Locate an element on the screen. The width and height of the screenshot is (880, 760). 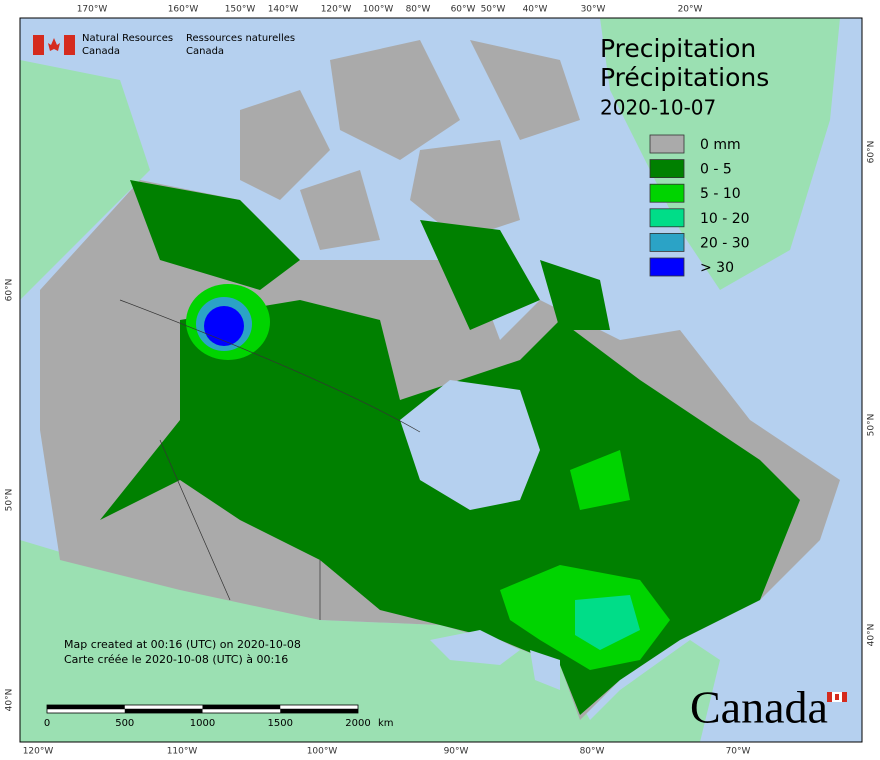
agency-en: Natural Resources is located at coordinates (127, 38).